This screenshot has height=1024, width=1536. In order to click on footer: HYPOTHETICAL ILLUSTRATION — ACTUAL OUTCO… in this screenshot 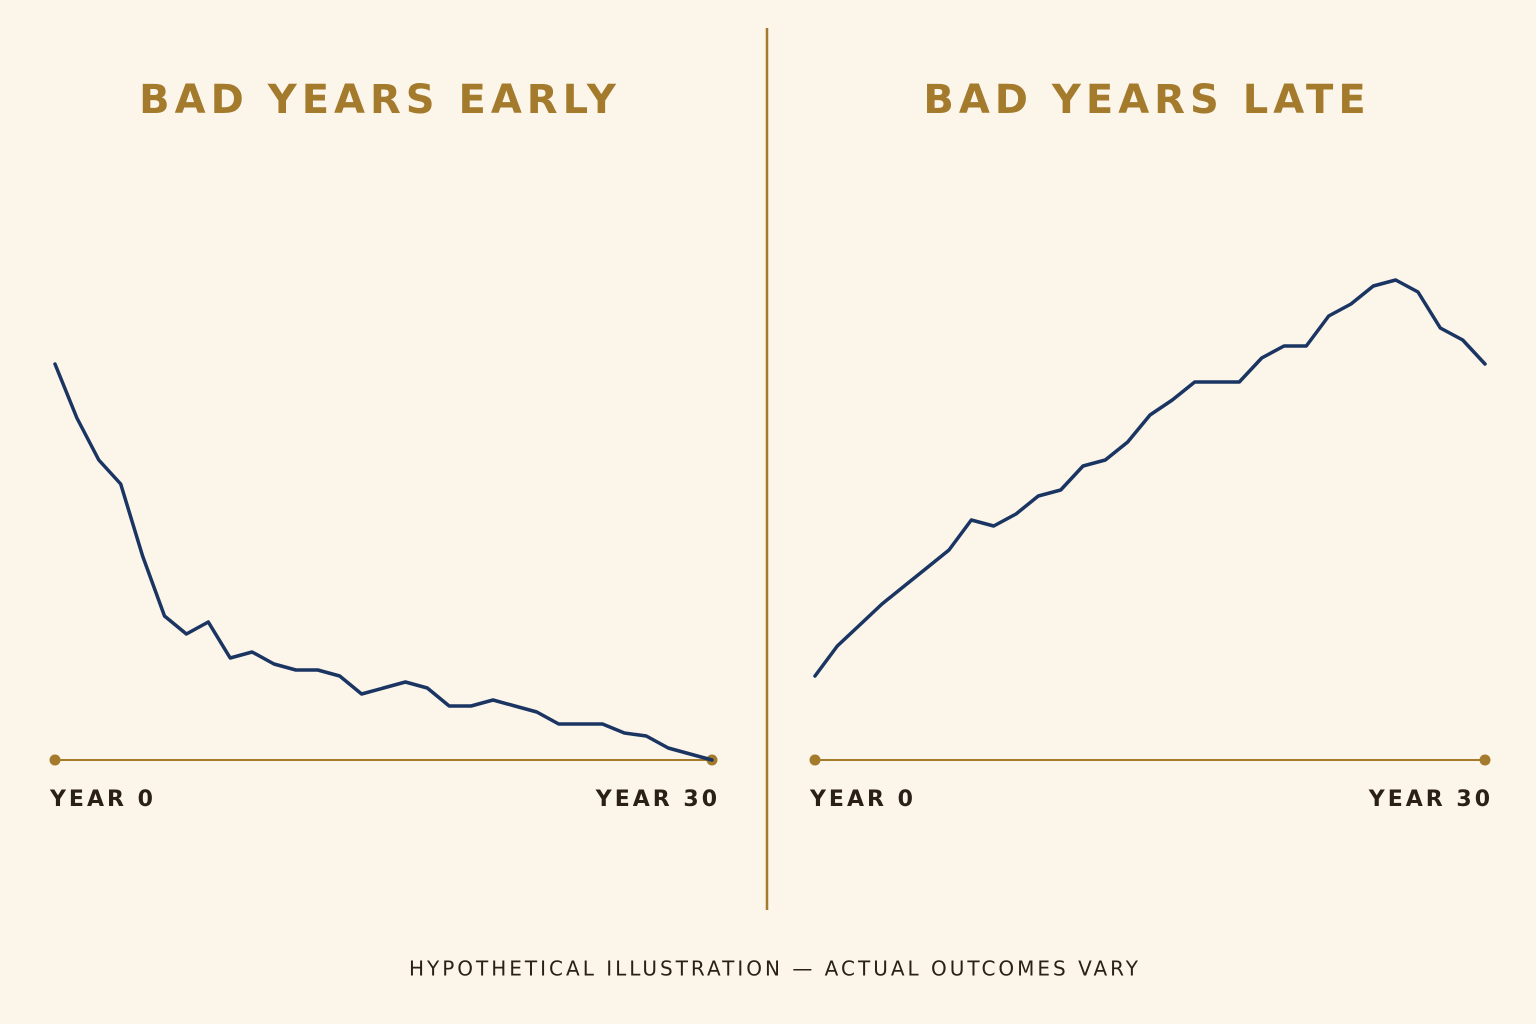, I will do `click(775, 969)`.